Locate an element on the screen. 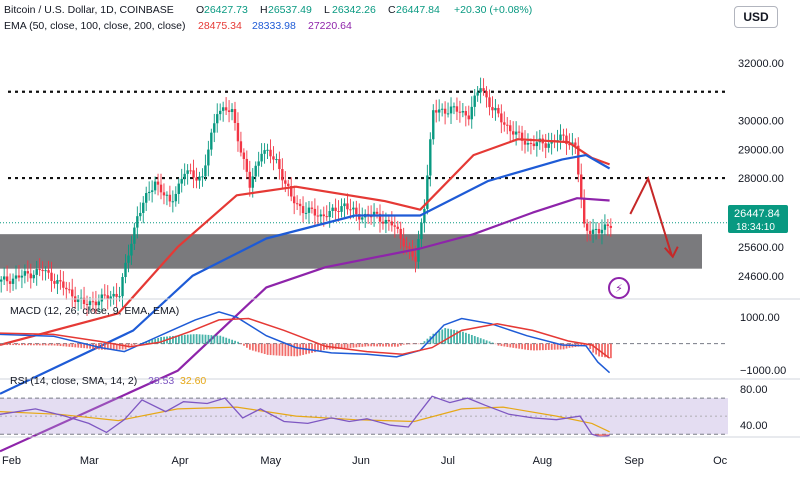 The width and height of the screenshot is (800, 500). macd-line is located at coordinates (305, 342).